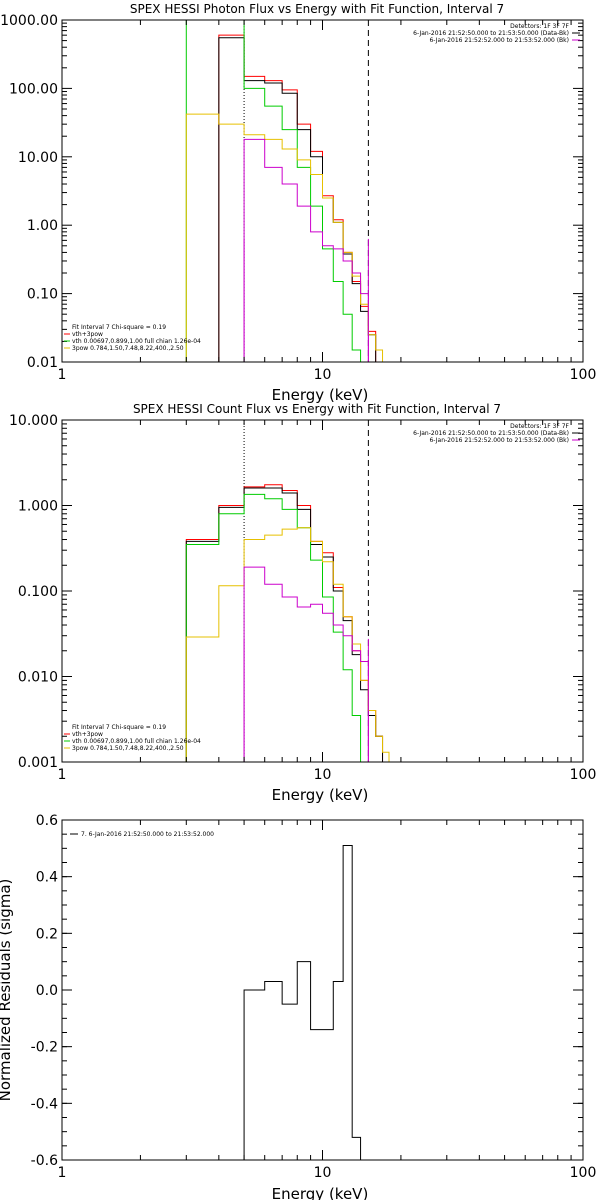 The width and height of the screenshot is (600, 1204). Describe the element at coordinates (320, 395) in the screenshot. I see `photon-flux-xlabel: Energy (keV)` at that location.